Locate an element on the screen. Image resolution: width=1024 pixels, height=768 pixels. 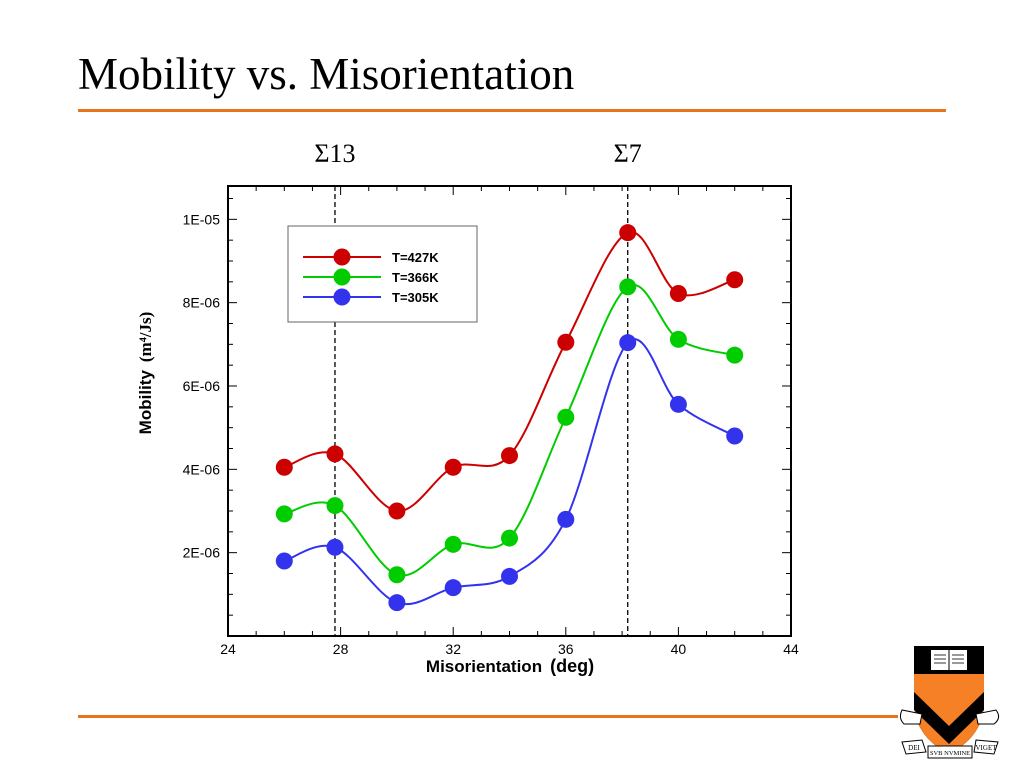
legend-label: T=366K is located at coordinates (415, 277).